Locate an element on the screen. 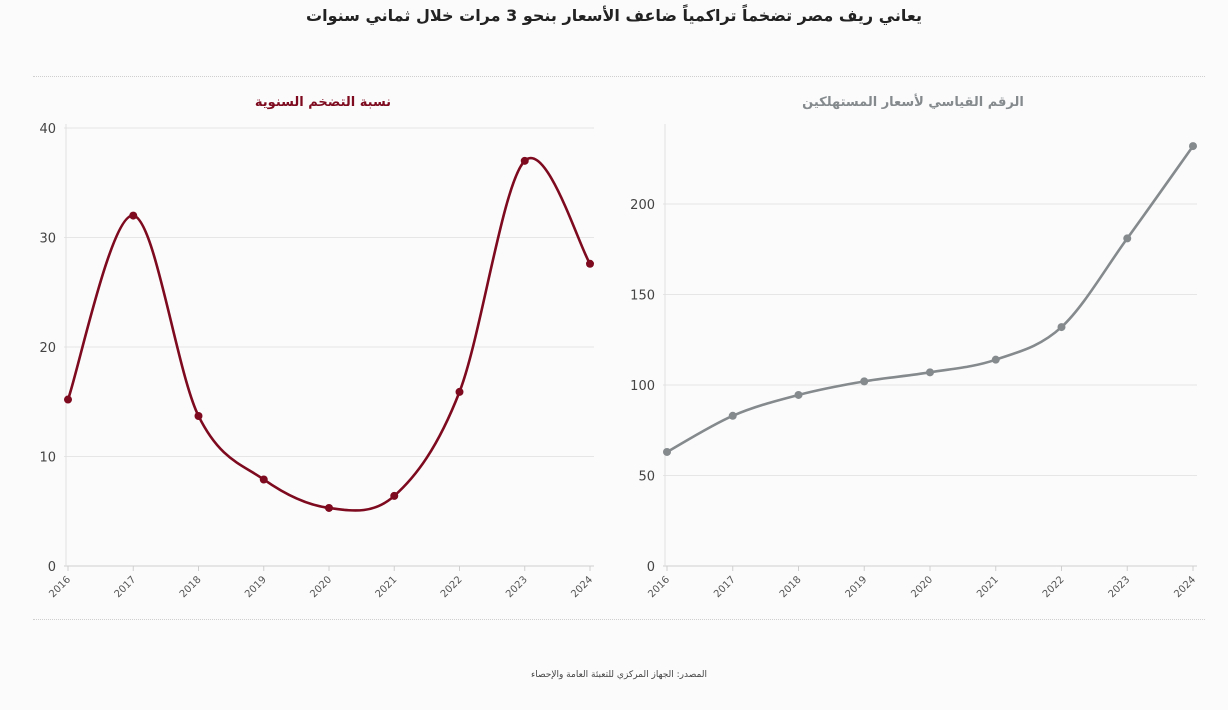  bottom-divider is located at coordinates (619, 619).